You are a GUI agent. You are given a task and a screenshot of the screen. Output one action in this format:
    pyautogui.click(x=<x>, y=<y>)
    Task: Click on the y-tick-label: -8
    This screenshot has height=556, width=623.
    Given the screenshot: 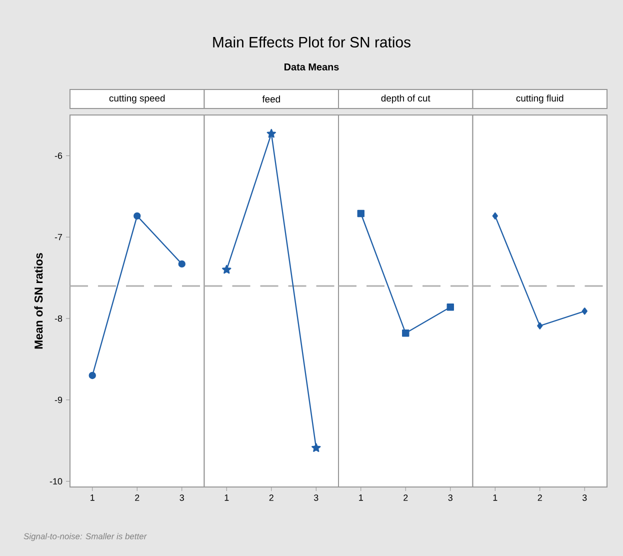 What is the action you would take?
    pyautogui.click(x=58, y=318)
    